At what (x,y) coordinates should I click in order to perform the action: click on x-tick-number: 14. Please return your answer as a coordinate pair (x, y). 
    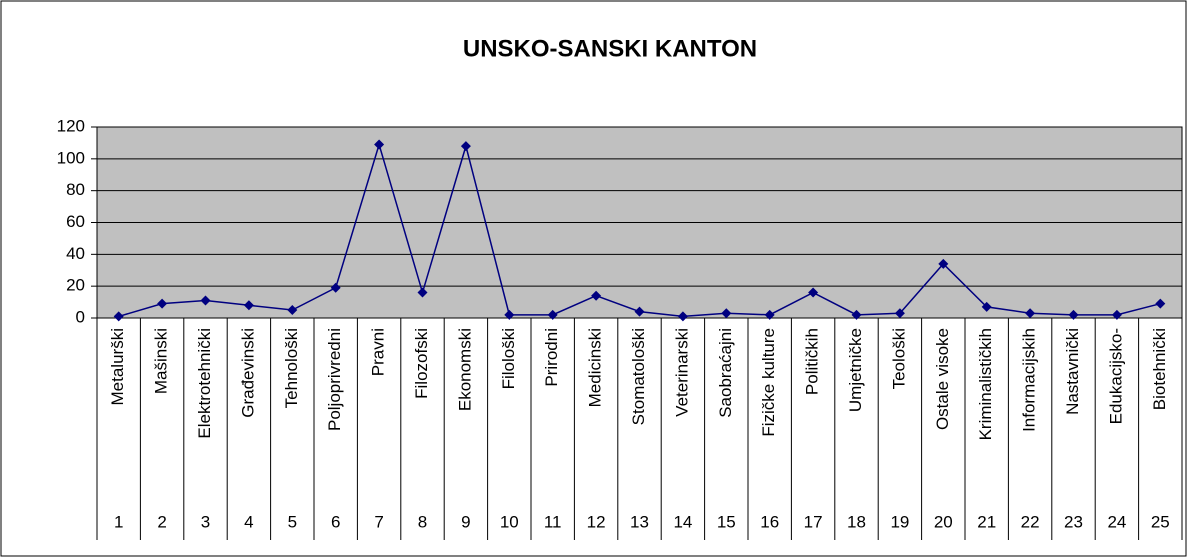
    Looking at the image, I should click on (682, 521).